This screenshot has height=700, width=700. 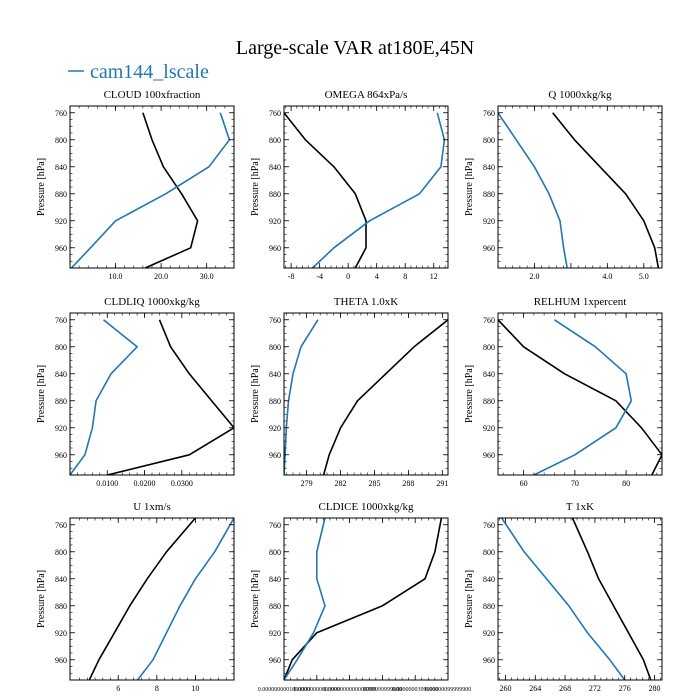 What do you see at coordinates (161, 276) in the screenshot?
I see `x-tick-label: 20.0` at bounding box center [161, 276].